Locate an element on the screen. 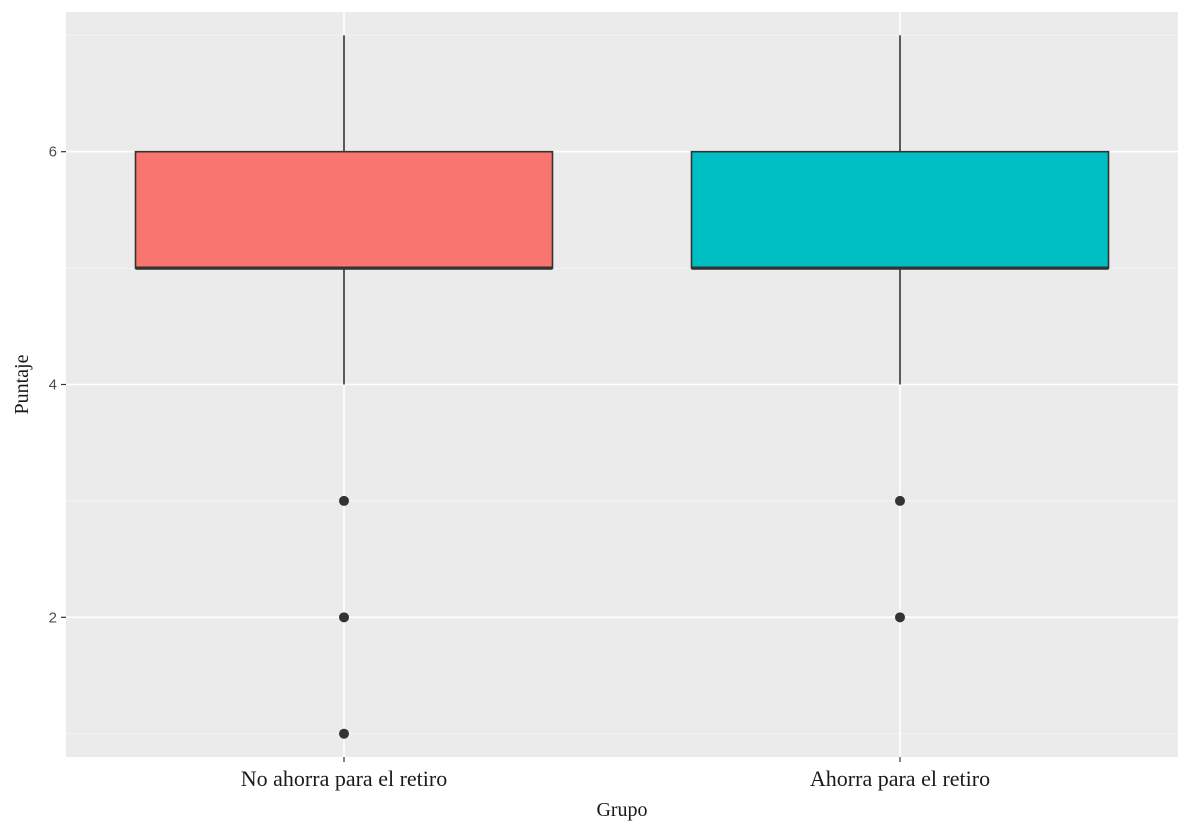 This screenshot has width=1189, height=822. y-tick-label: 4 is located at coordinates (53, 385).